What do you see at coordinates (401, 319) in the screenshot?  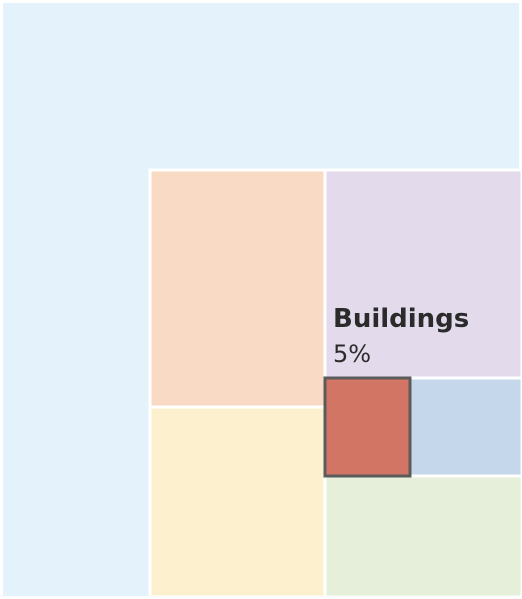 I see `buildings-label: Buildings` at bounding box center [401, 319].